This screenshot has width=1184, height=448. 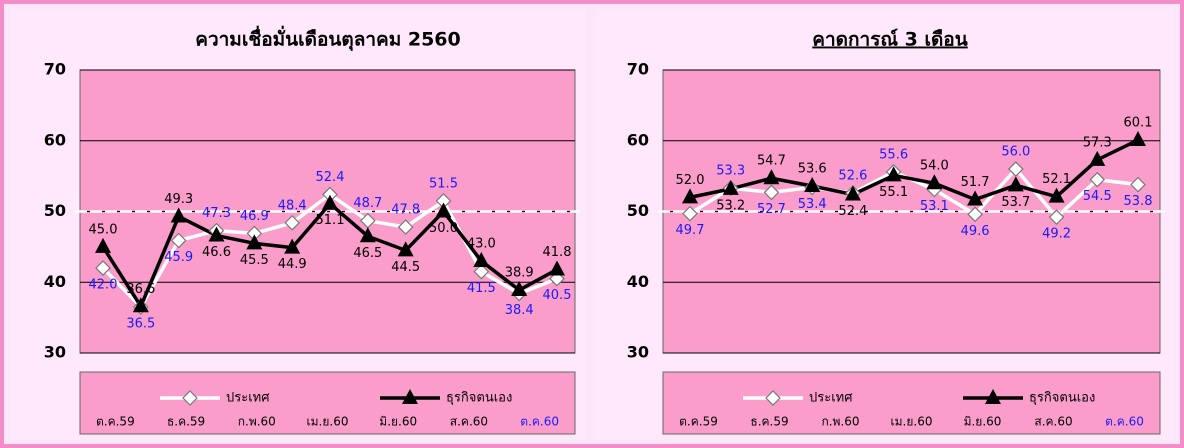 What do you see at coordinates (443, 228) in the screenshot?
I see `data-label: 50.0` at bounding box center [443, 228].